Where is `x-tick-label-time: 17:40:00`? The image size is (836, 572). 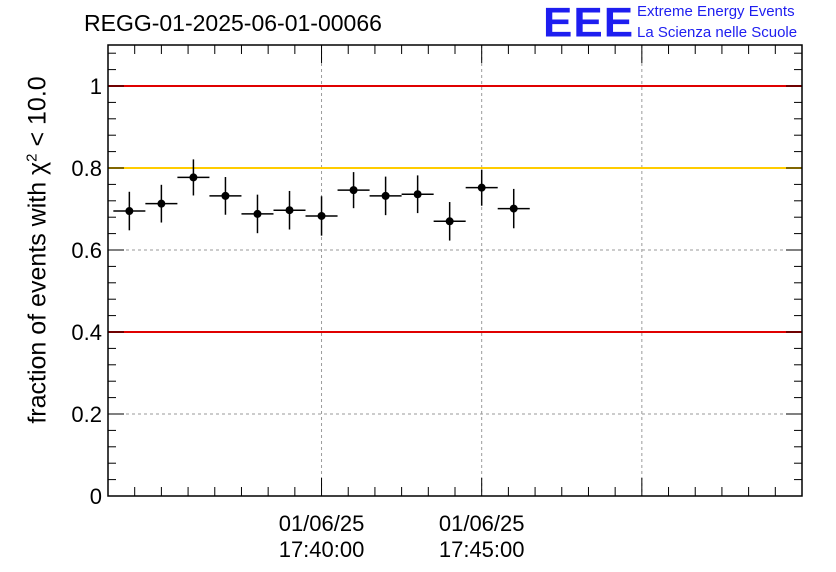 x-tick-label-time: 17:40:00 is located at coordinates (322, 549).